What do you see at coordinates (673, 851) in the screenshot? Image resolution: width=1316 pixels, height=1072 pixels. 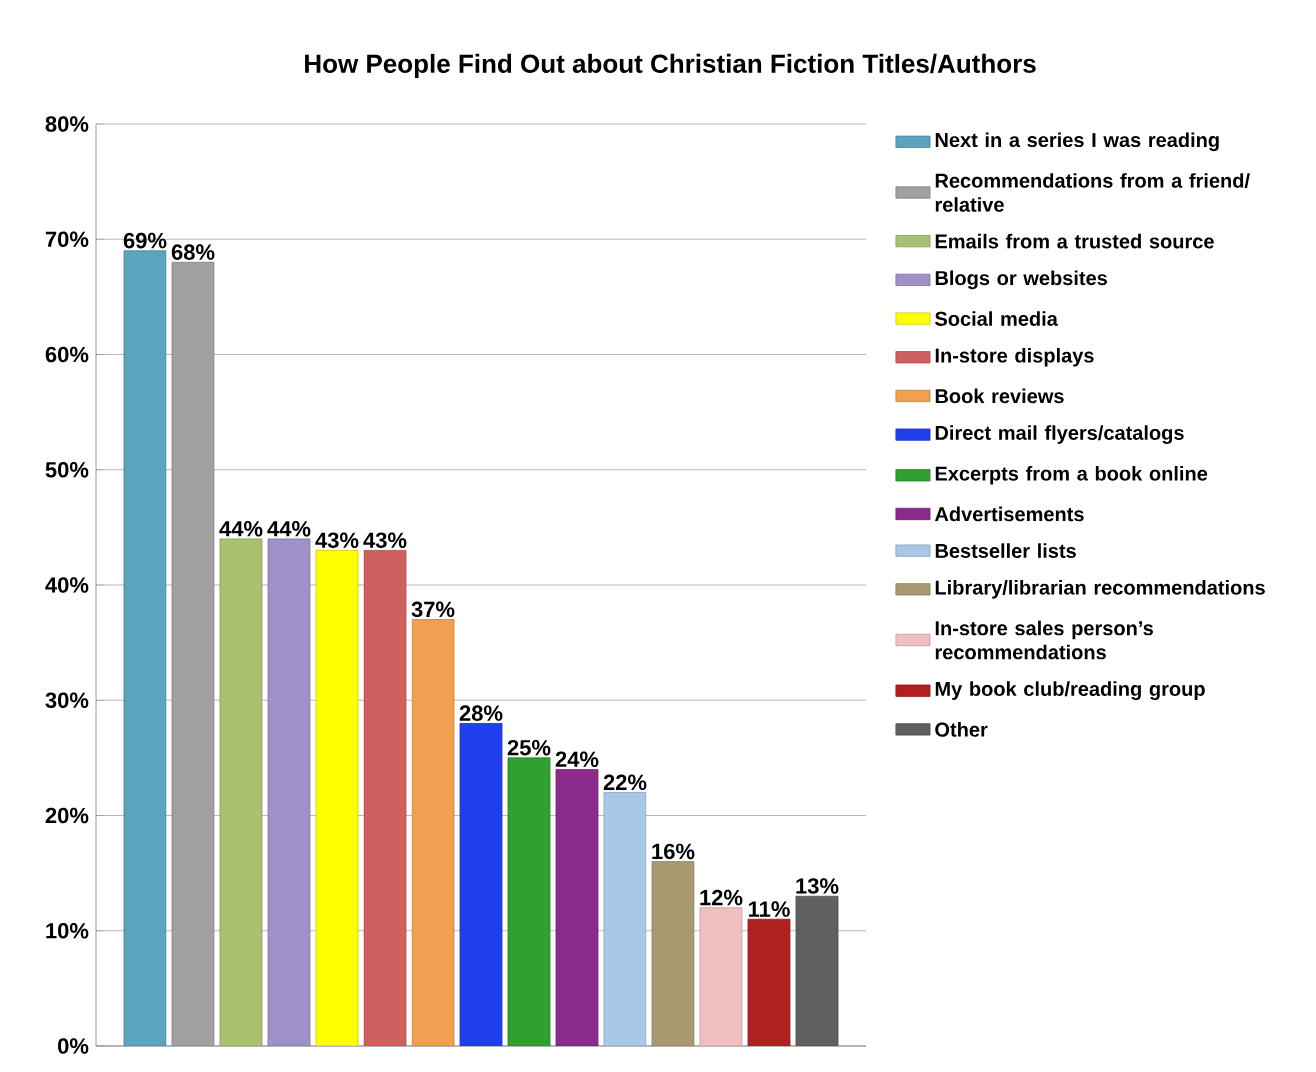 I see `data-label: 16%` at bounding box center [673, 851].